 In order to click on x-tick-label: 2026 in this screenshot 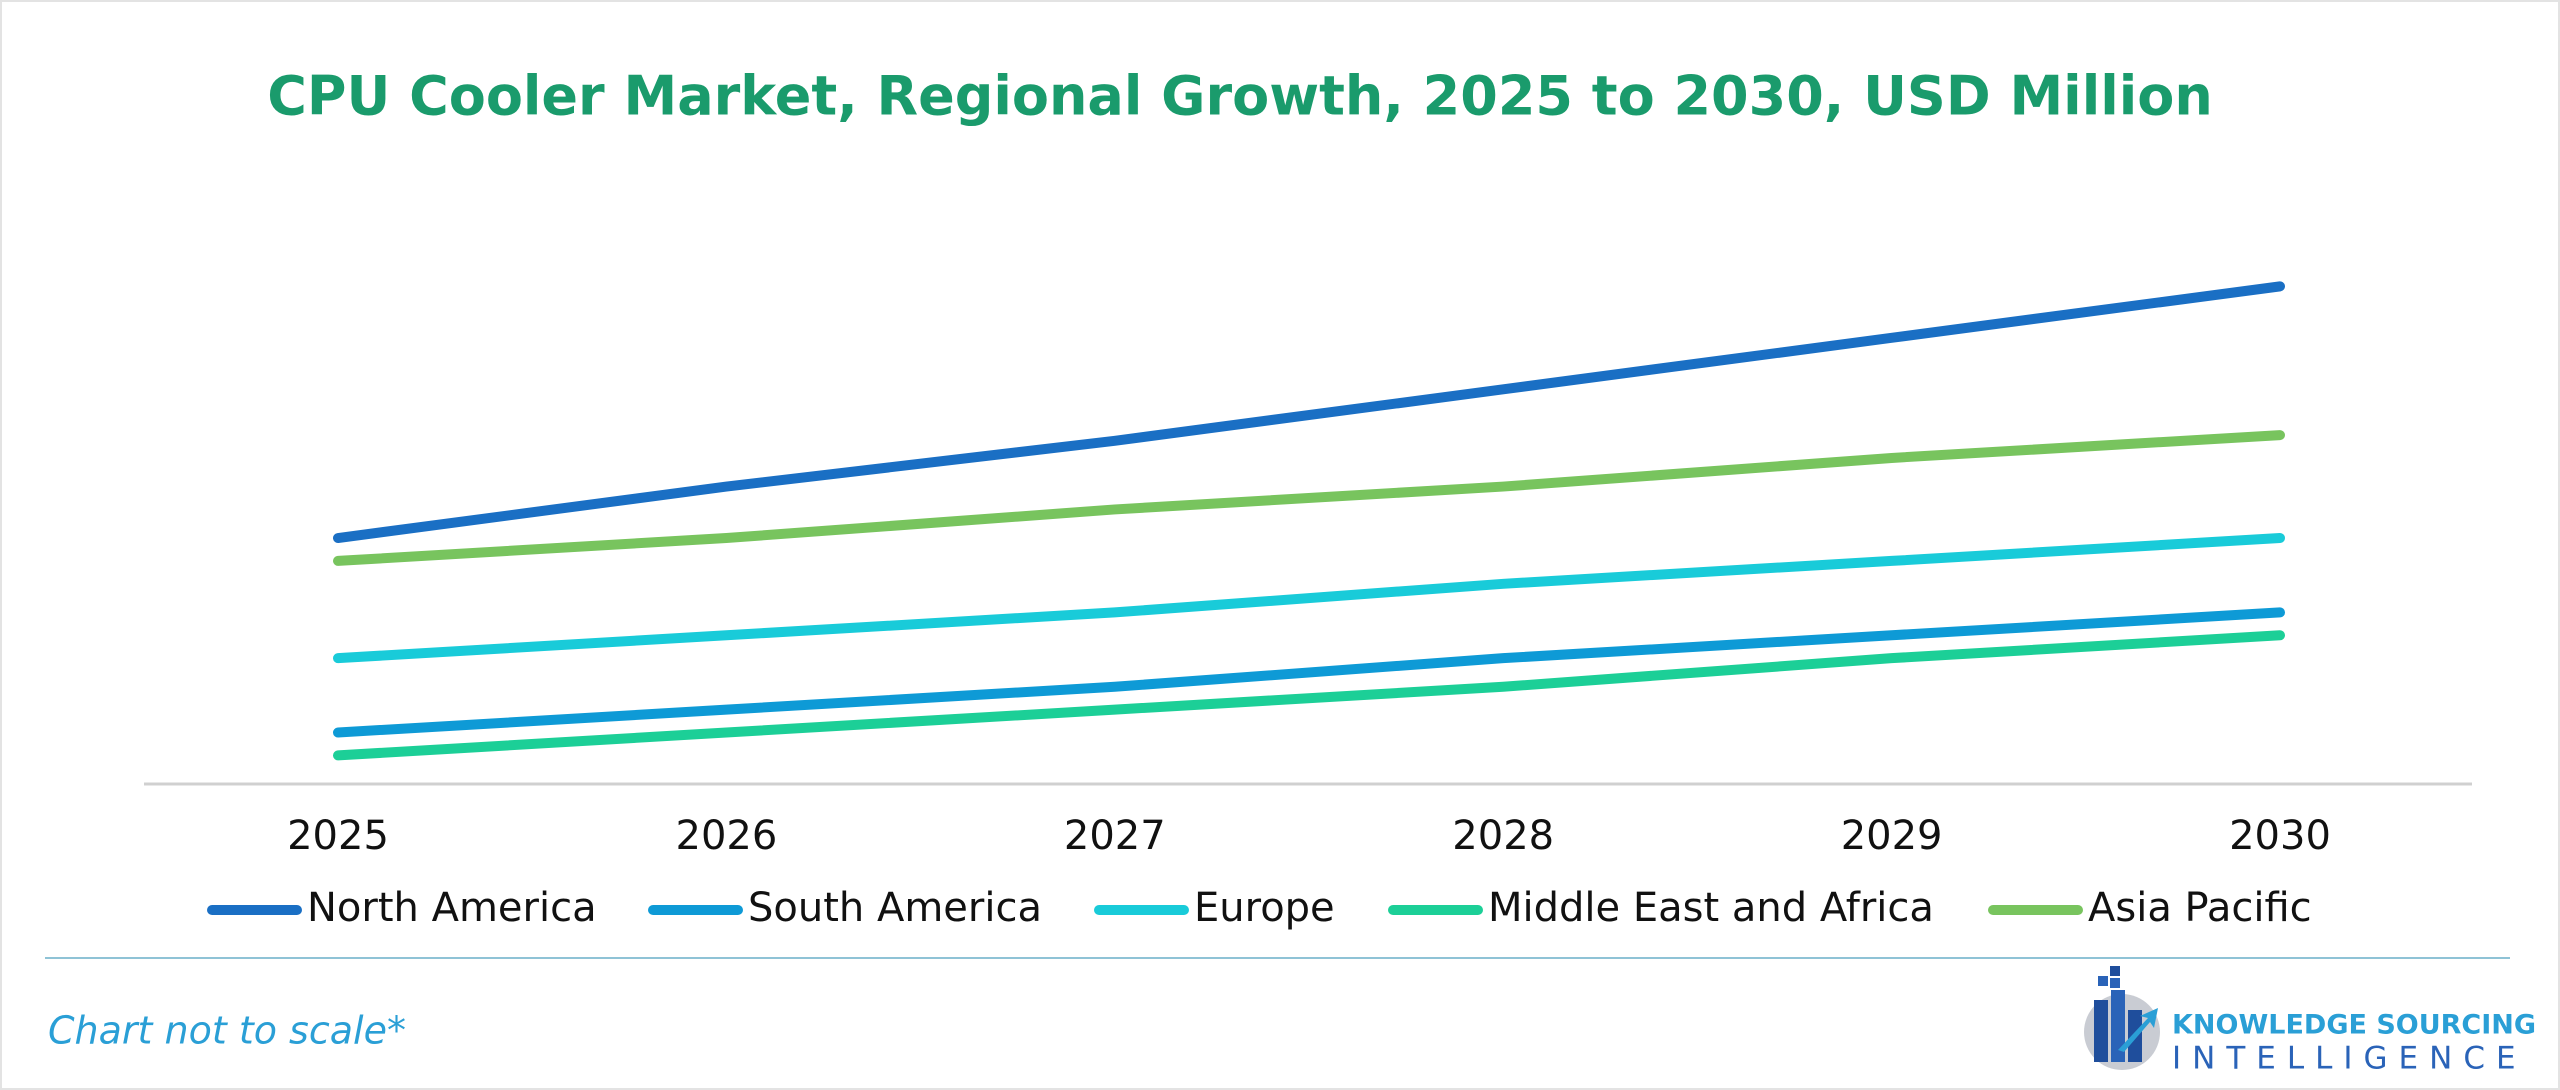, I will do `click(727, 836)`.